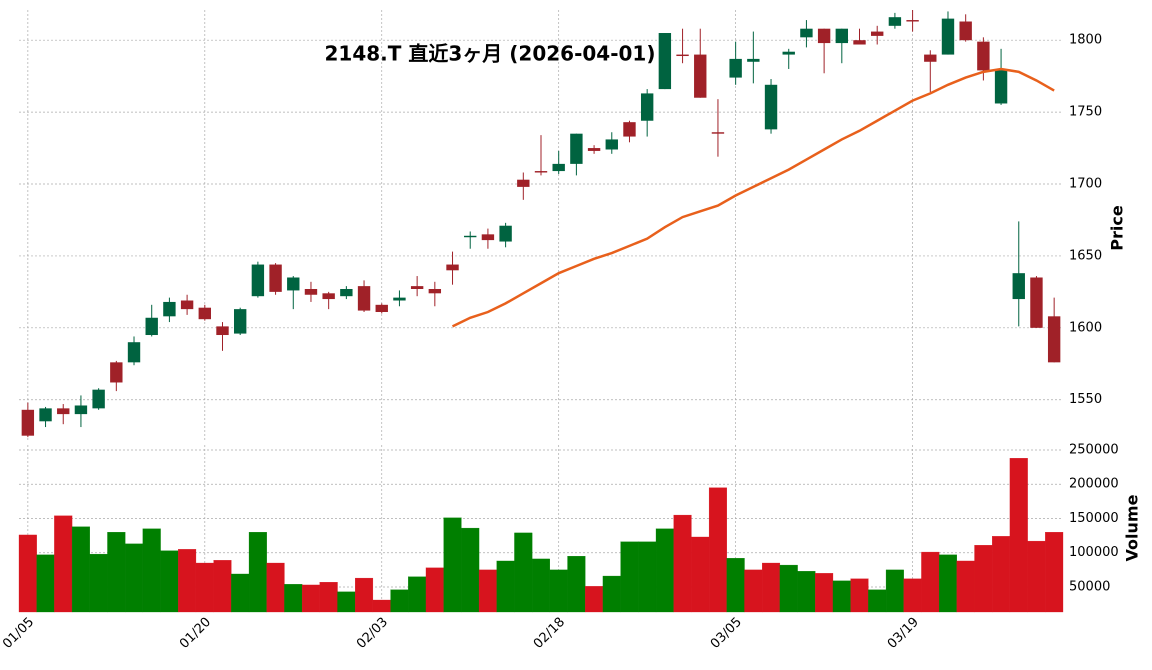  Describe the element at coordinates (1085, 40) in the screenshot. I see `y-tick-label: 1800` at that location.